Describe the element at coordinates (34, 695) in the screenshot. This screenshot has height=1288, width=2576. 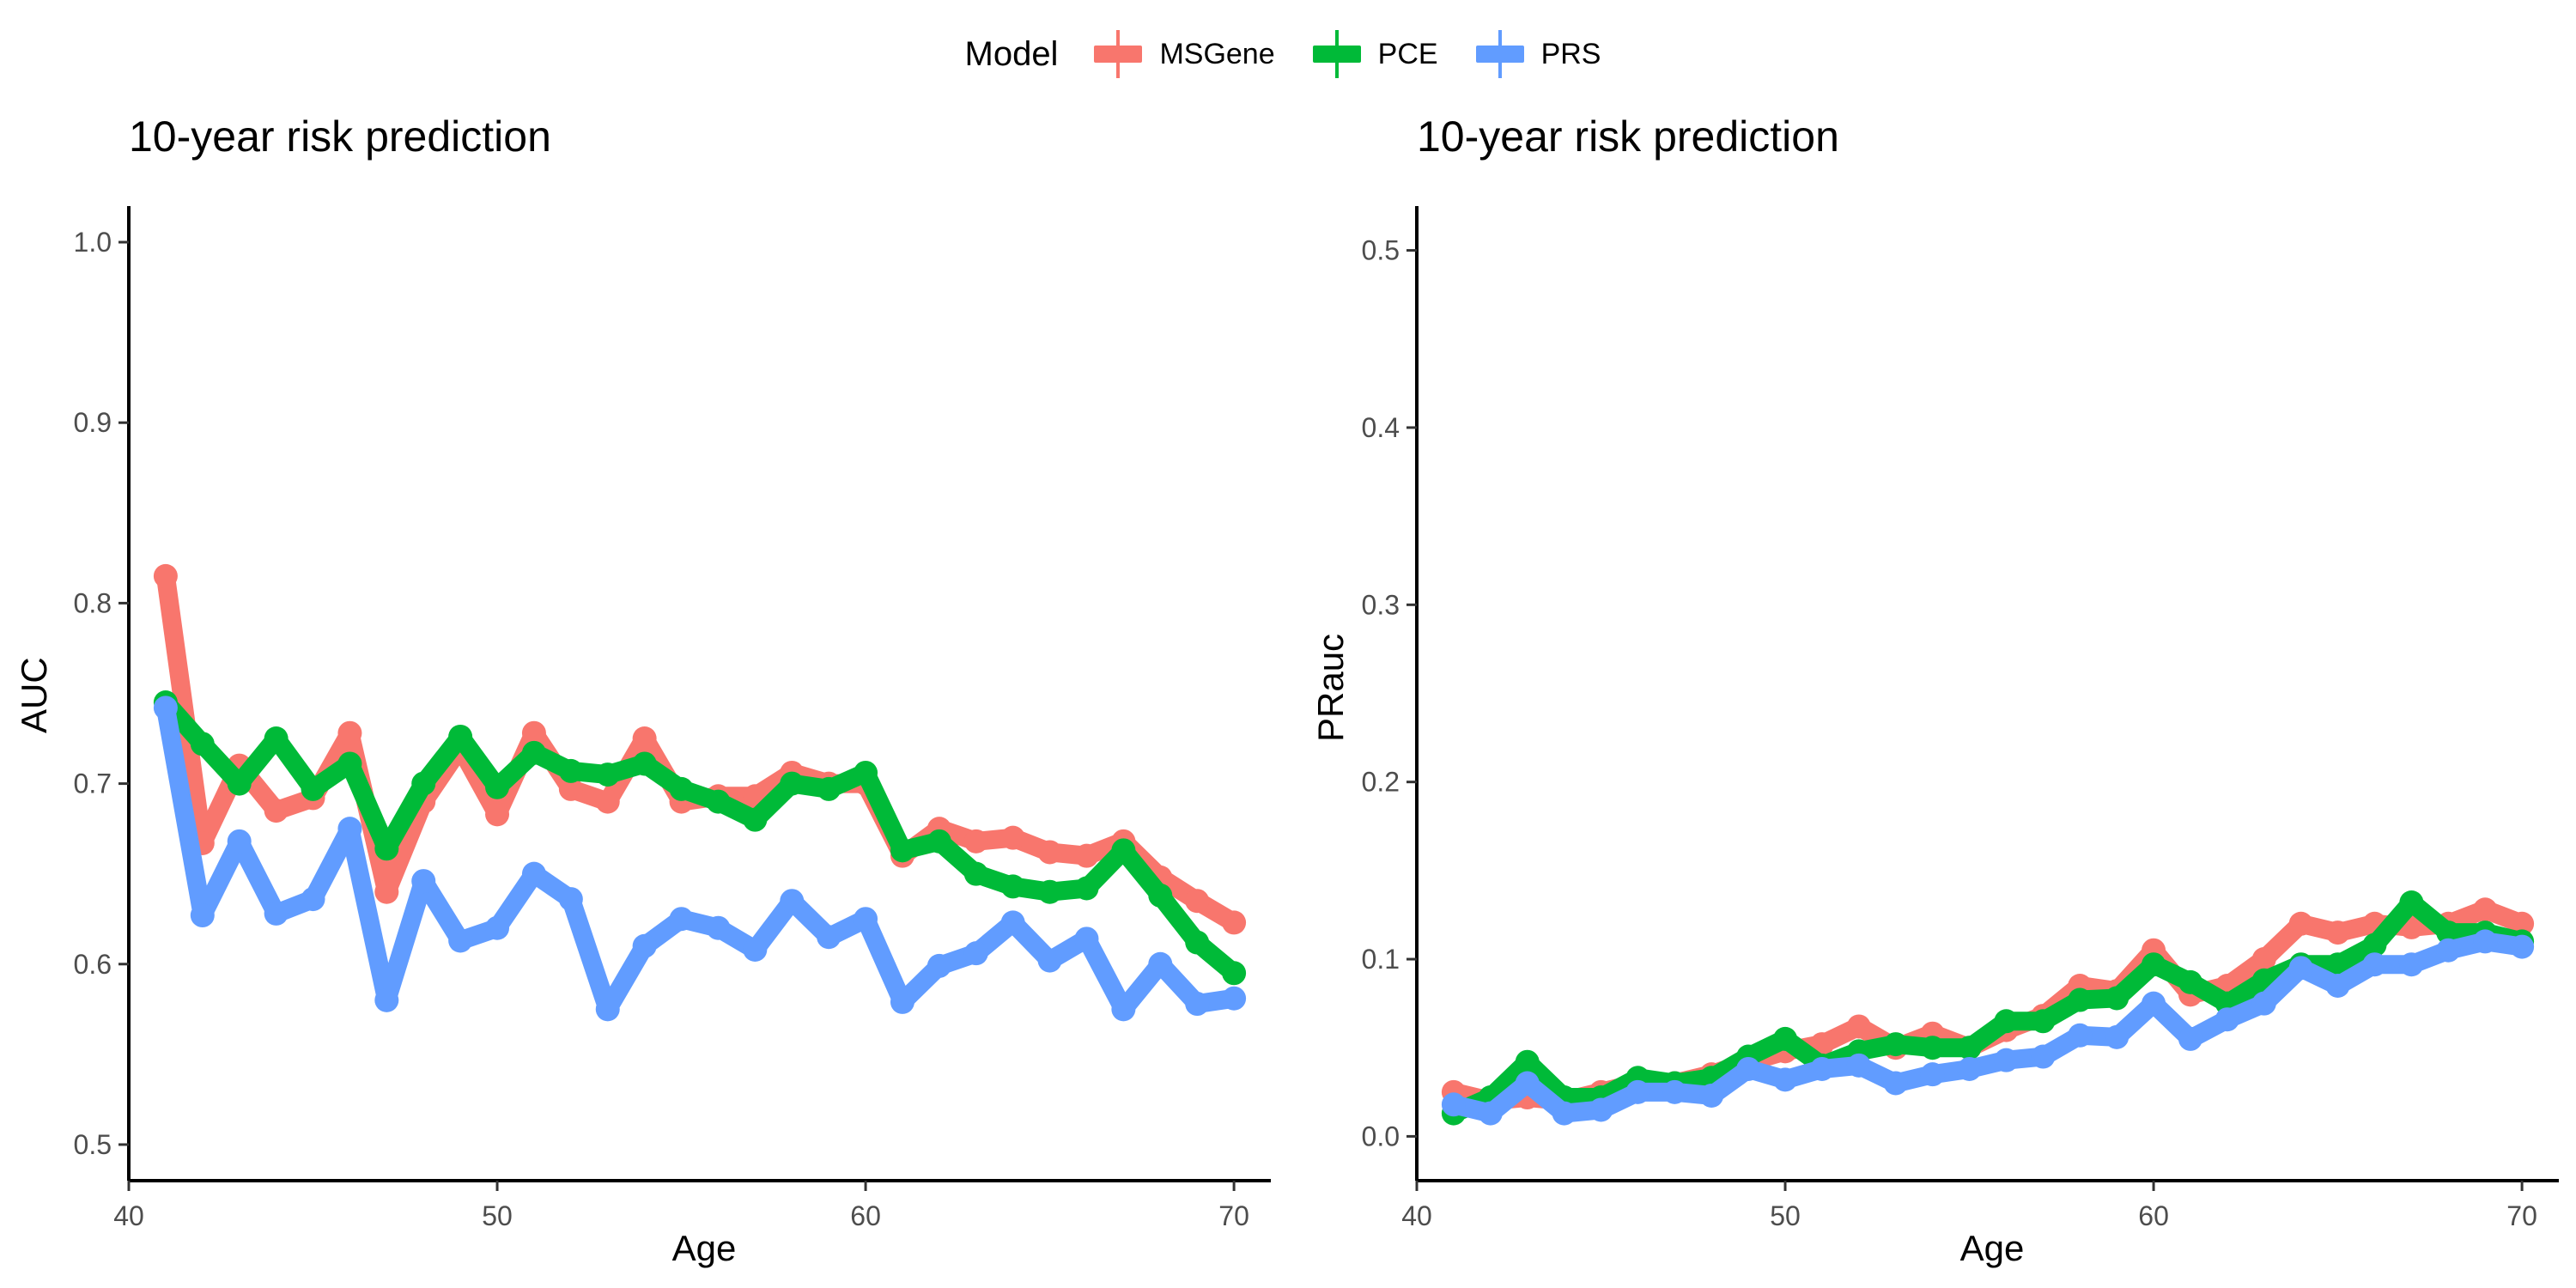
I see `auc-y-axis-label: AUC` at that location.